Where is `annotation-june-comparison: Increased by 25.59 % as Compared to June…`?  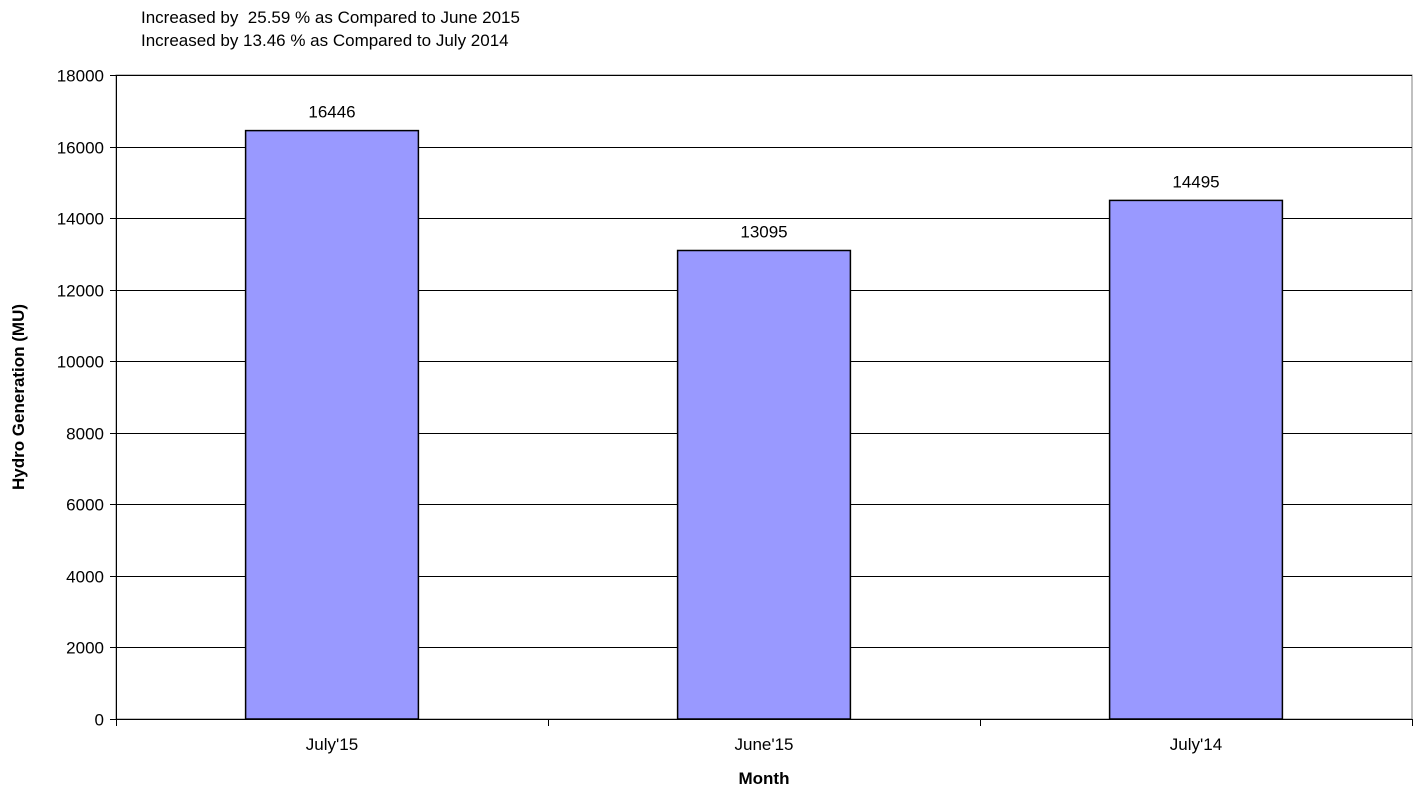 annotation-june-comparison: Increased by 25.59 % as Compared to June… is located at coordinates (330, 17).